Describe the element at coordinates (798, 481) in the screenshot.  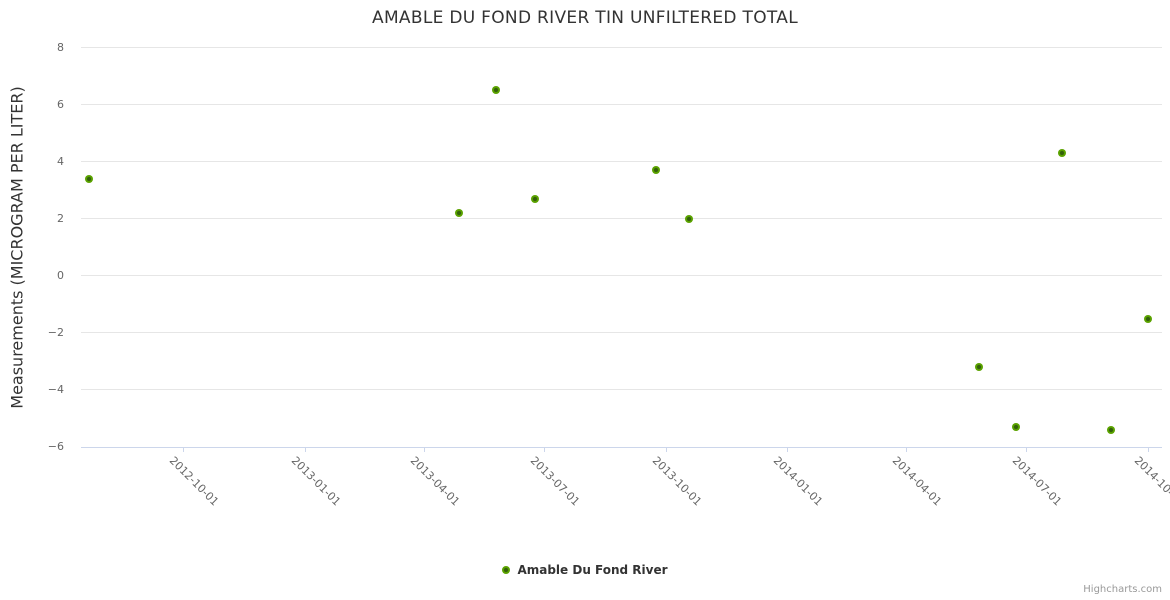
I see `x-axis-tick-label: 2014-01-01` at that location.